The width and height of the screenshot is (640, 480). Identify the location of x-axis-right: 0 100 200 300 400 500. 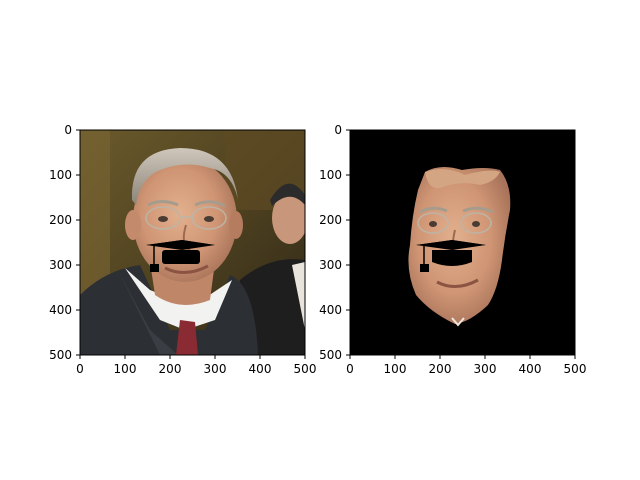
(466, 365).